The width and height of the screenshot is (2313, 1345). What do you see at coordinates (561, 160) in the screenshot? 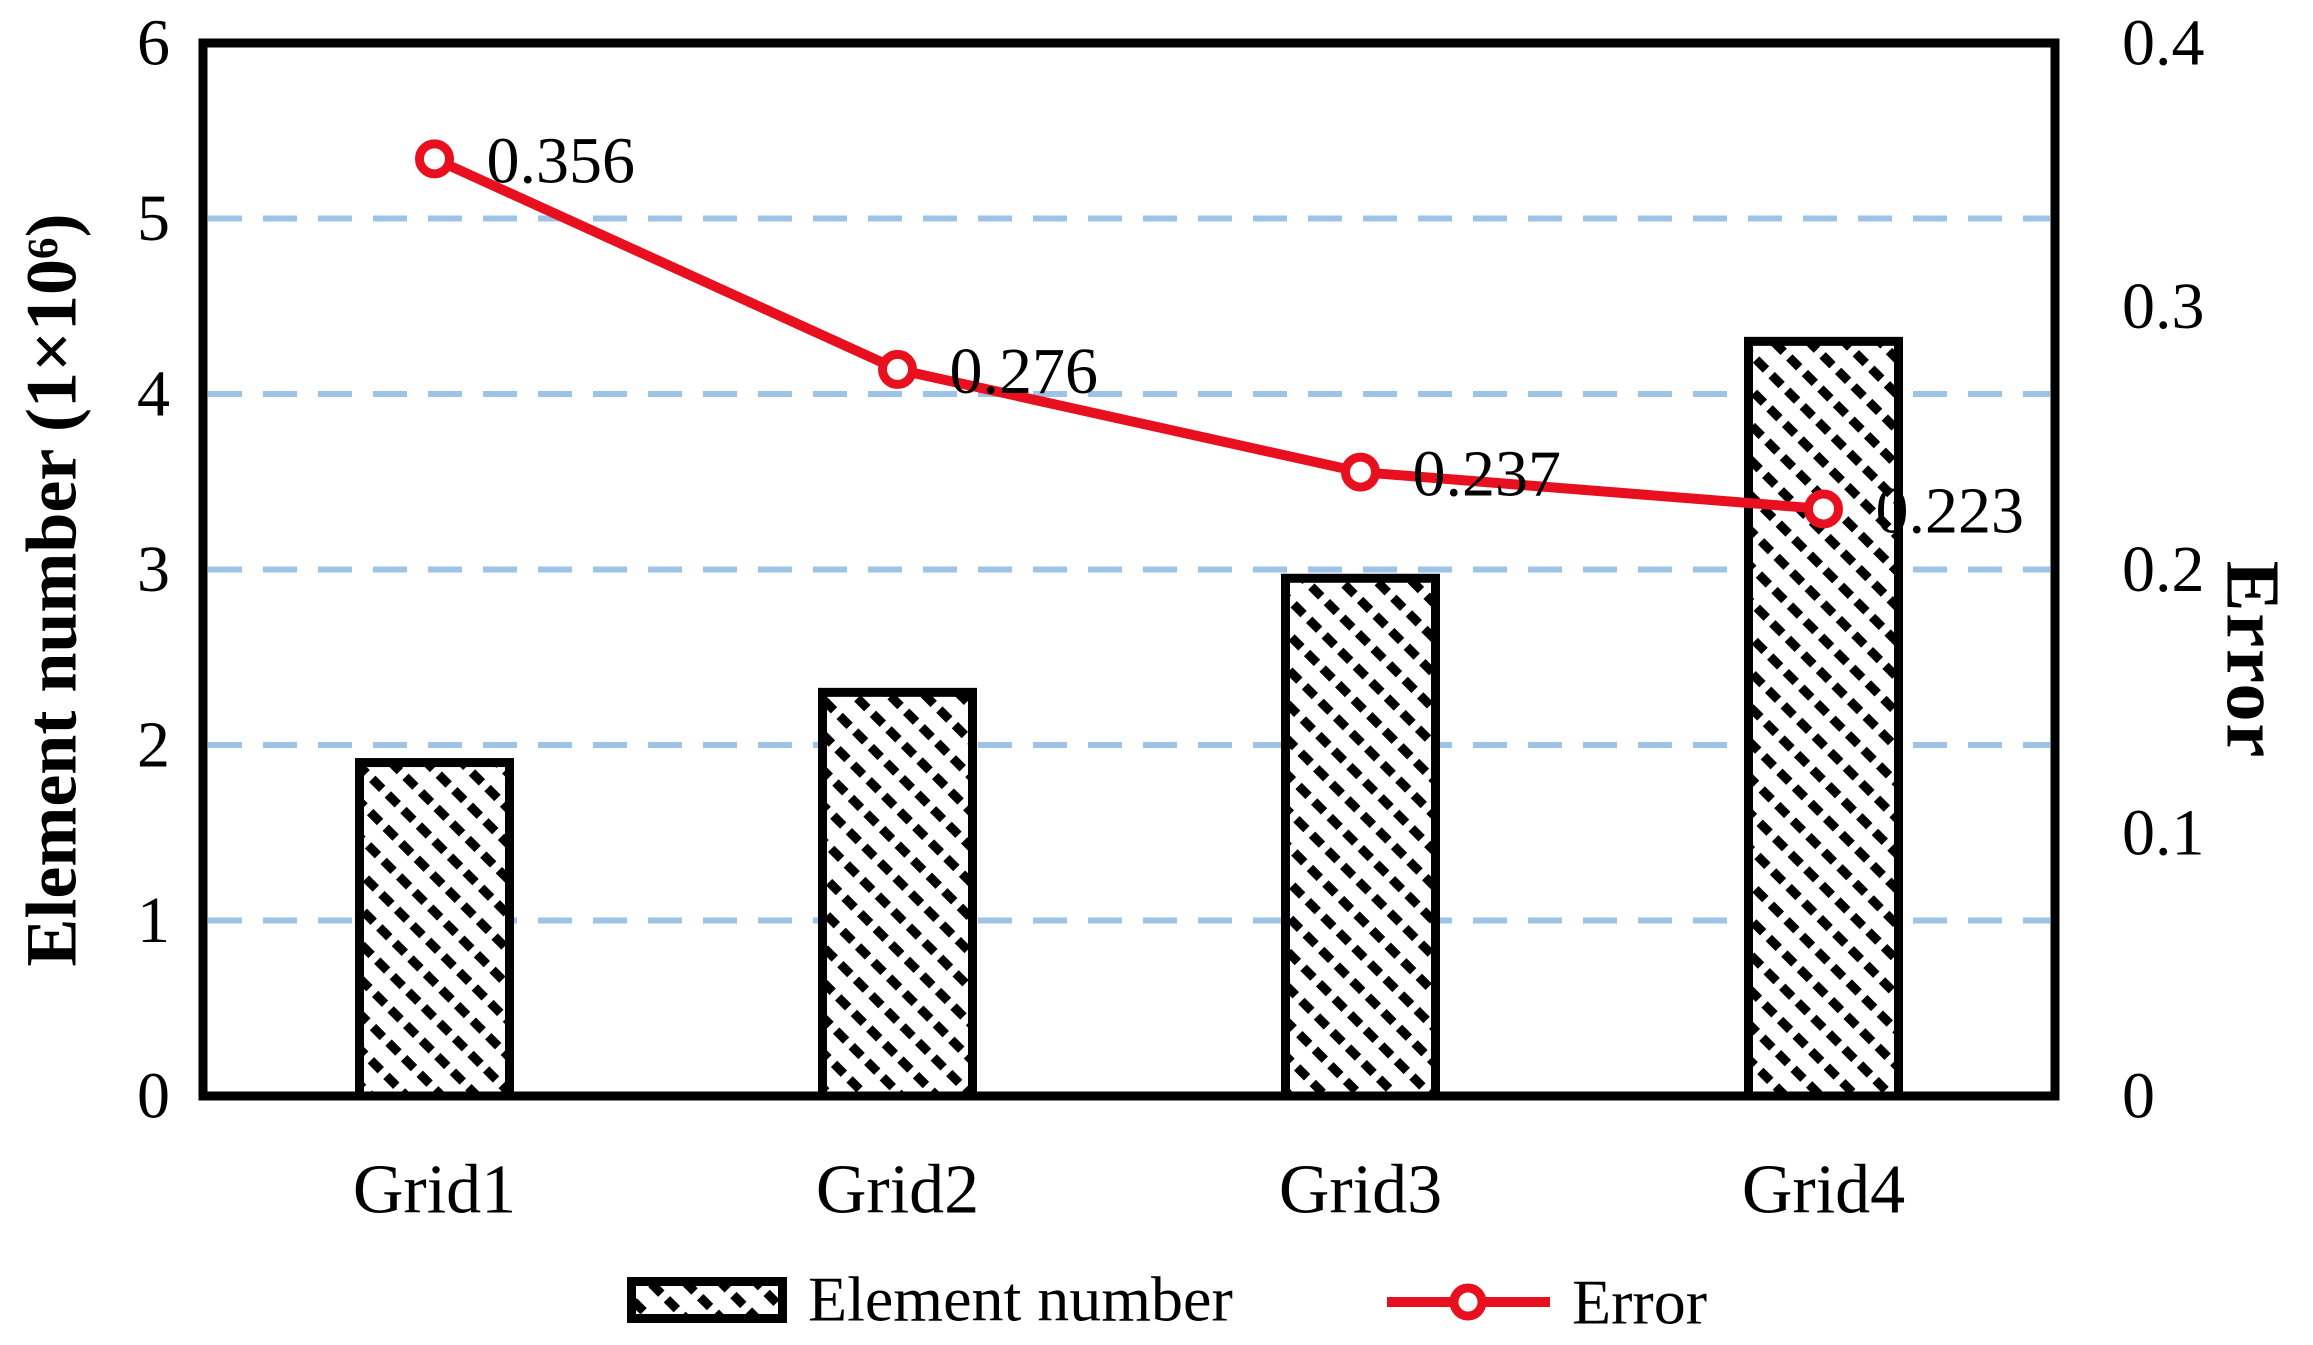
I see `data-label-grid1: 0.356` at bounding box center [561, 160].